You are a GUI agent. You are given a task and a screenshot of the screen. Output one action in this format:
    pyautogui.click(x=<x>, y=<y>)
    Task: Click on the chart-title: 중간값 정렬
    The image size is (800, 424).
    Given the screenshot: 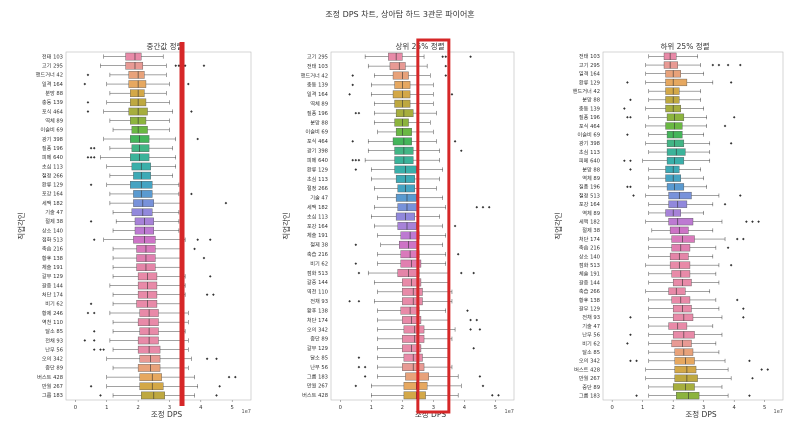 What is the action you would take?
    pyautogui.click(x=165, y=46)
    